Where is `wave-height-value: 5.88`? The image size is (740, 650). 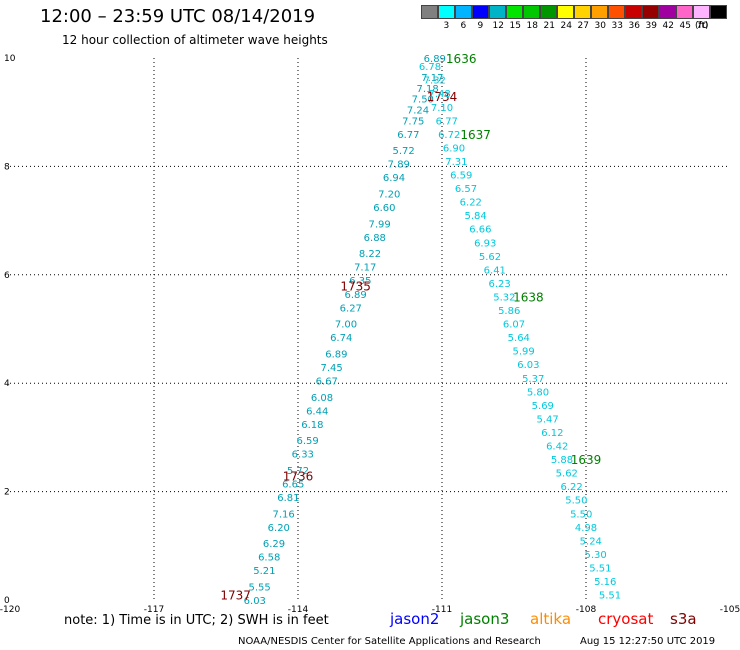
wave-height-value: 5.88 is located at coordinates (562, 460).